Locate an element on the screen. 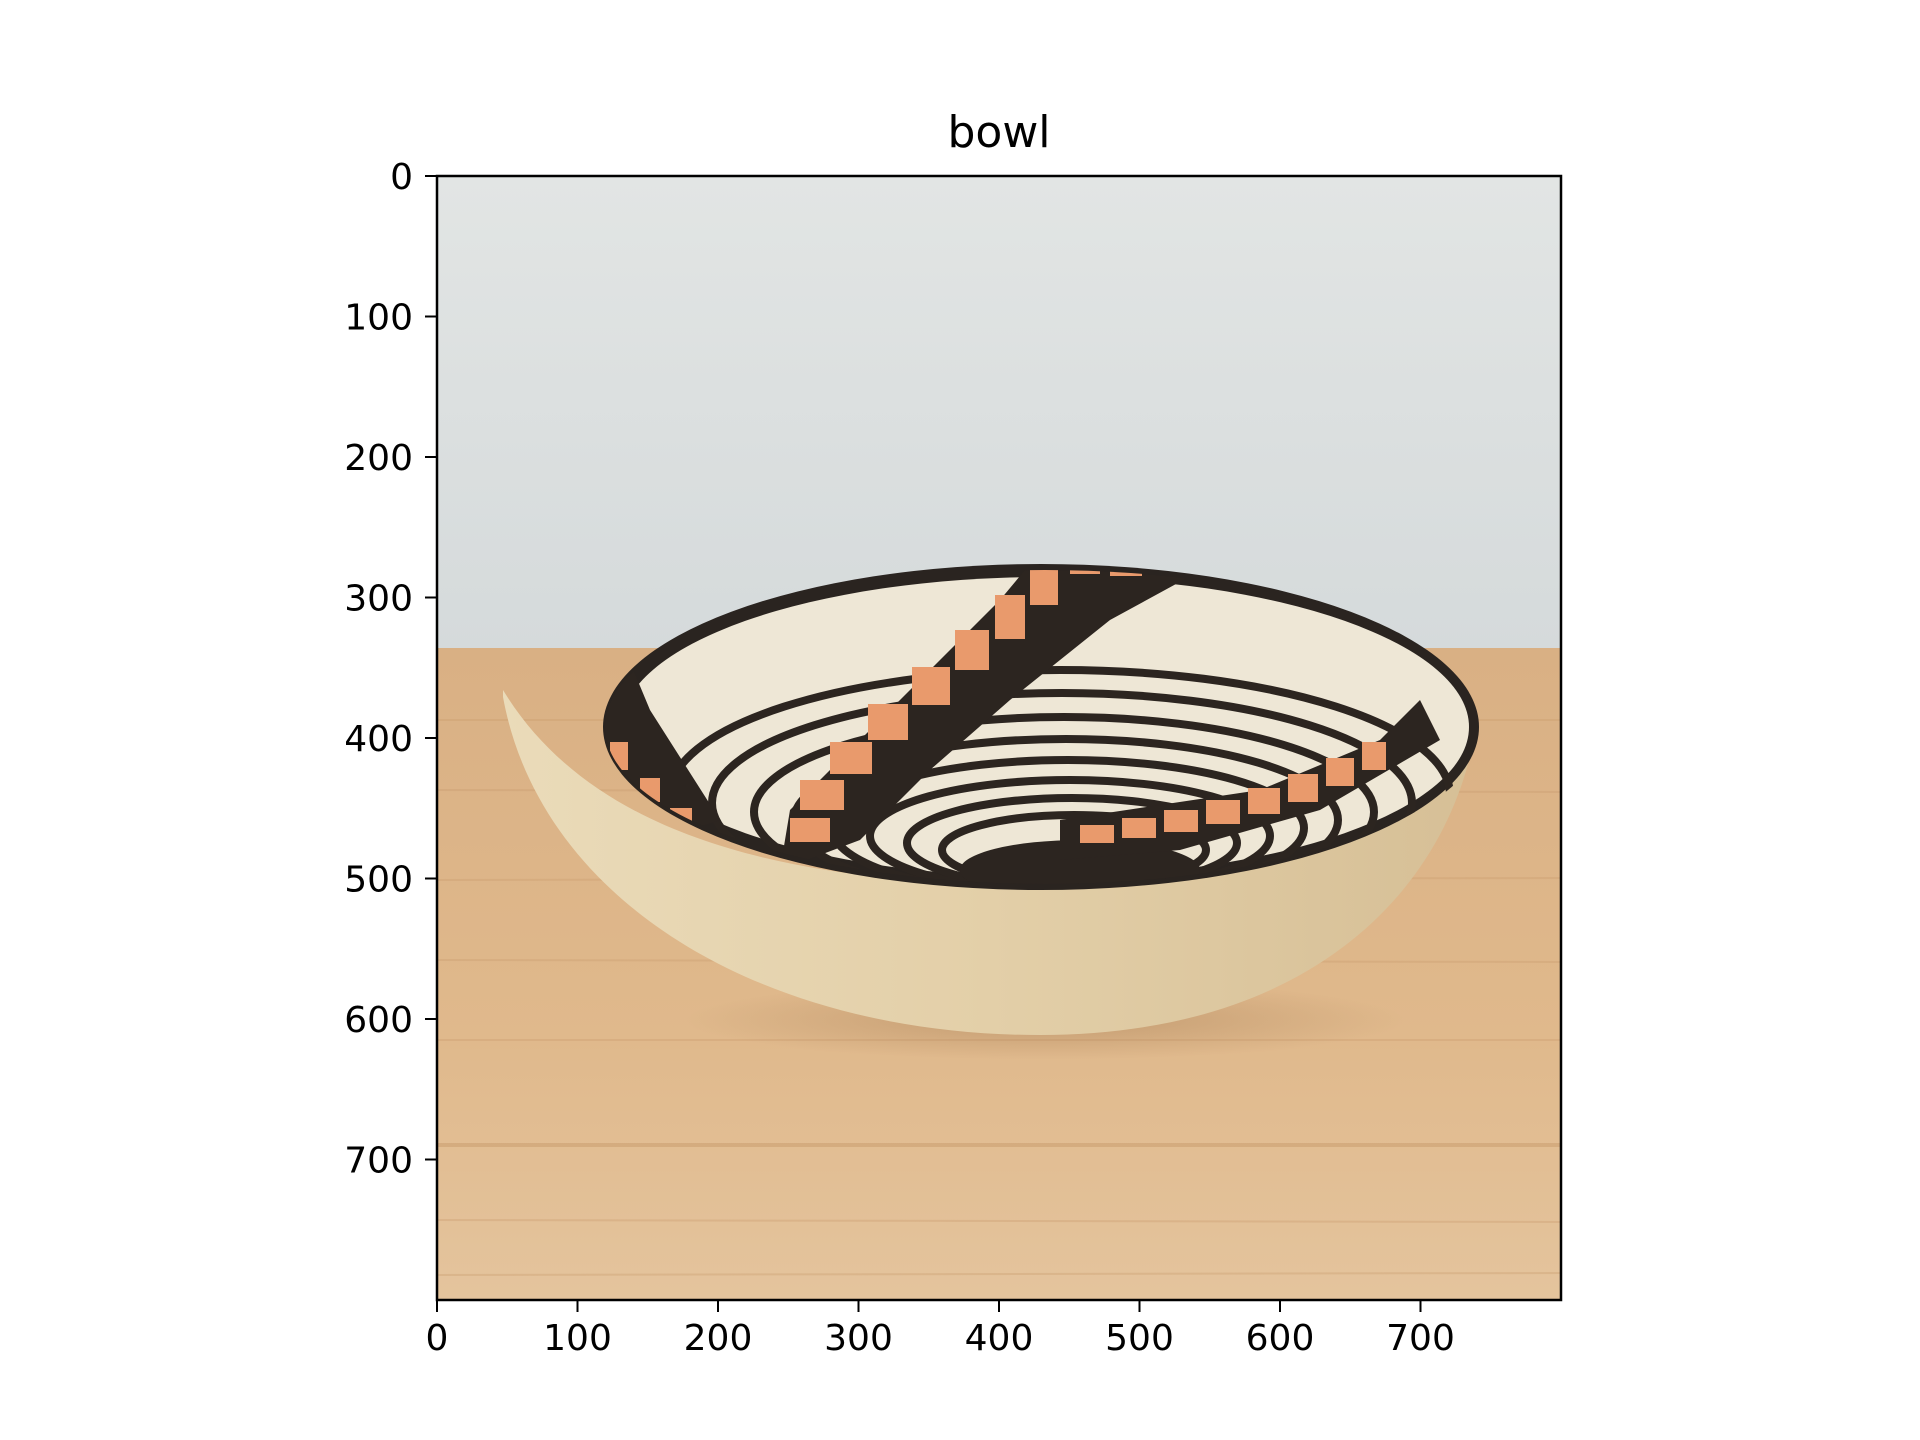 The height and width of the screenshot is (1440, 1920). x-axis-ticks: 0 100 200 300 400 500 600 700 is located at coordinates (940, 1329).